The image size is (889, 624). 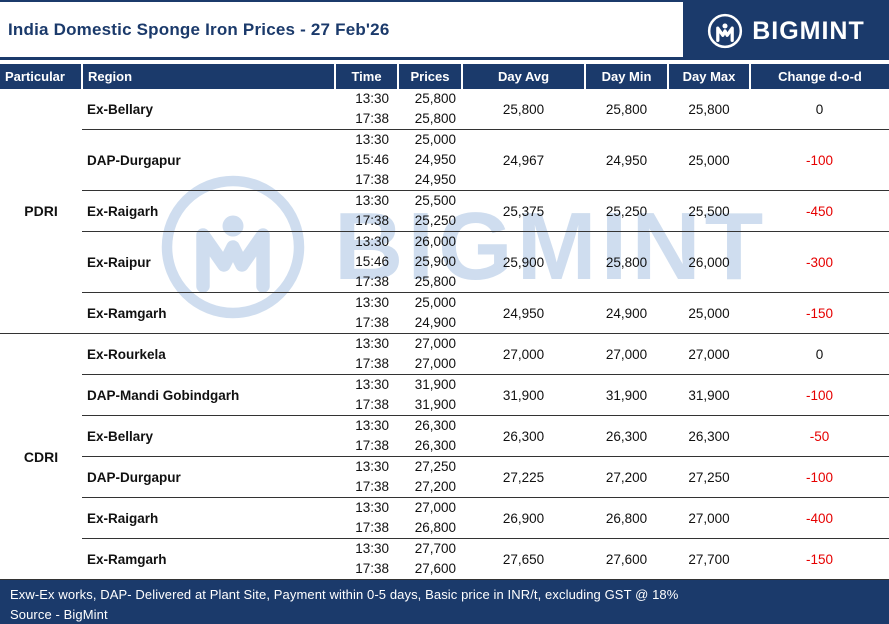 What do you see at coordinates (435, 261) in the screenshot?
I see `price-value: 25,900` at bounding box center [435, 261].